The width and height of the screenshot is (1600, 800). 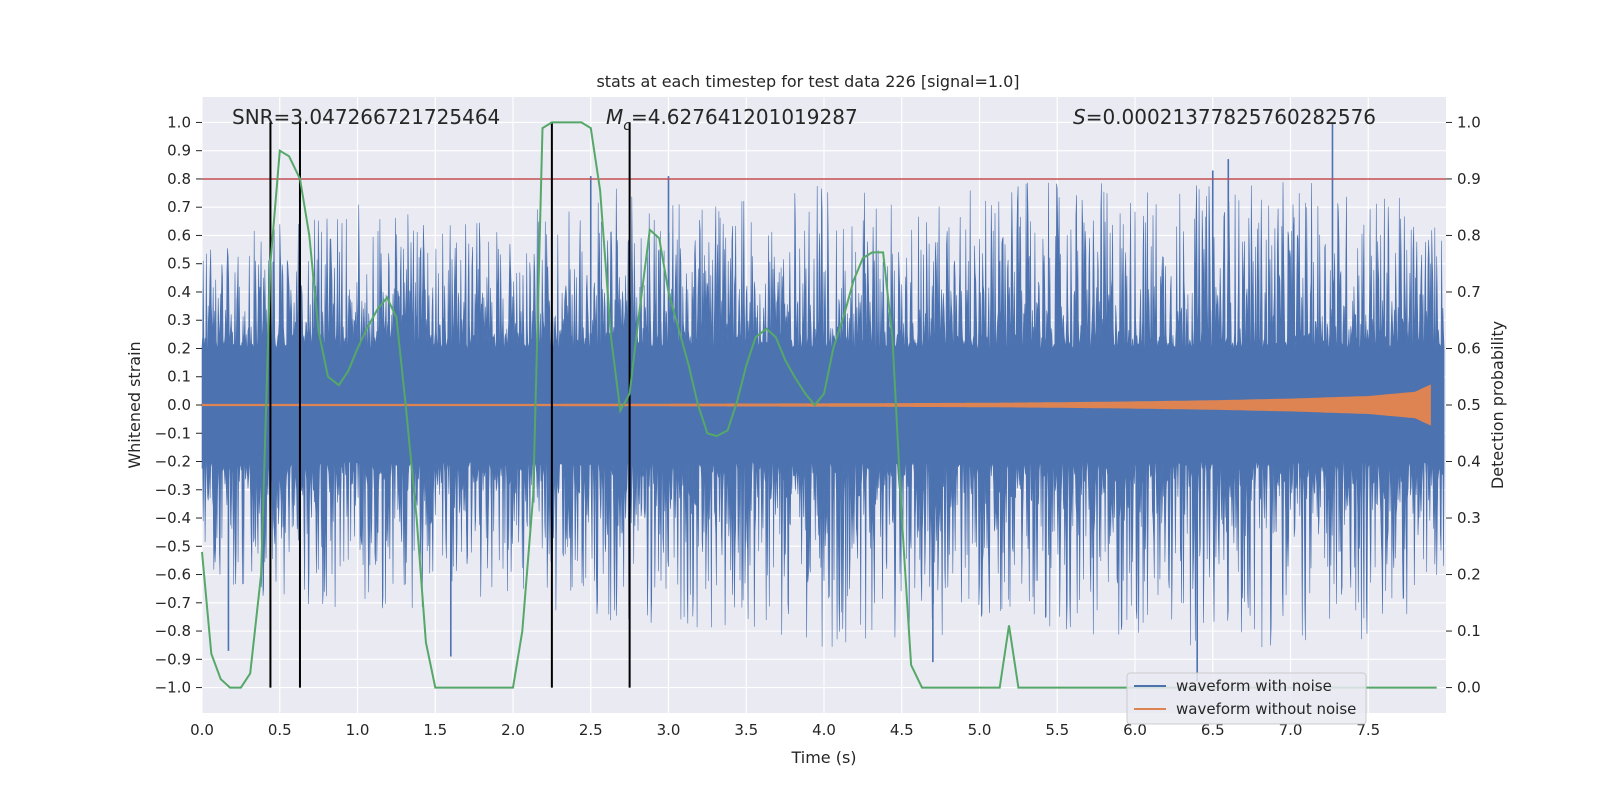 What do you see at coordinates (173, 546) in the screenshot?
I see `y-tick-label-15: −0.5` at bounding box center [173, 546].